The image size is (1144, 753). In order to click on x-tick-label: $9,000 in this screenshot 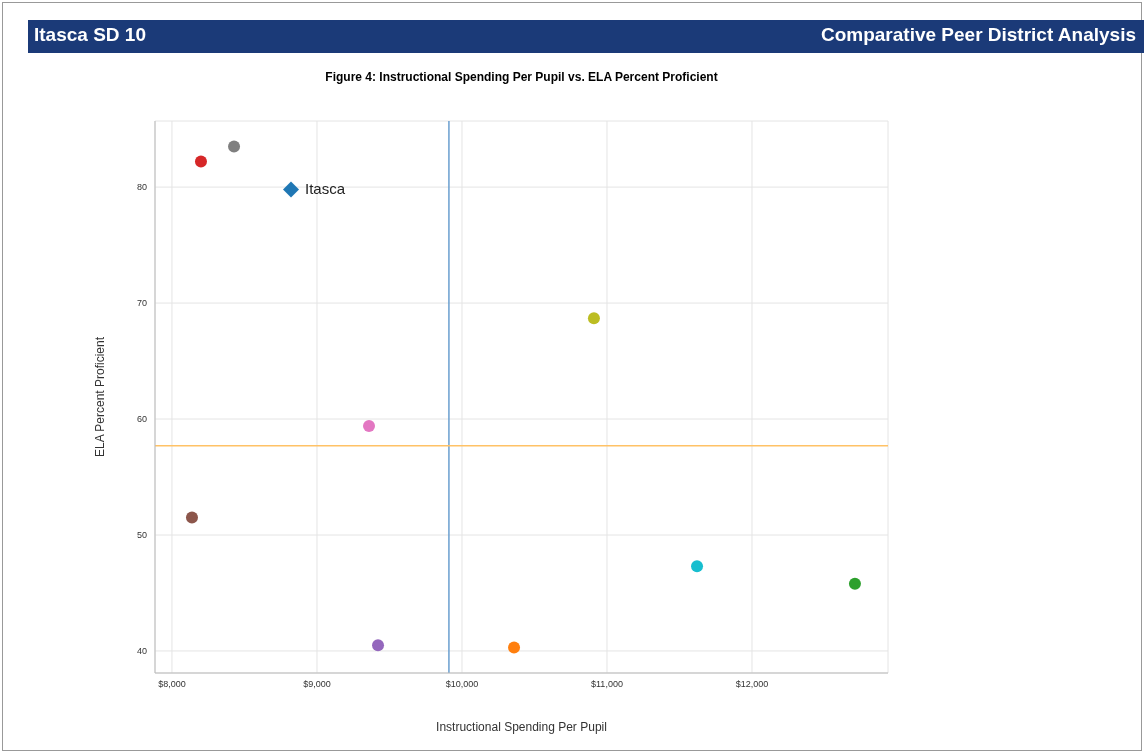, I will do `click(317, 684)`.